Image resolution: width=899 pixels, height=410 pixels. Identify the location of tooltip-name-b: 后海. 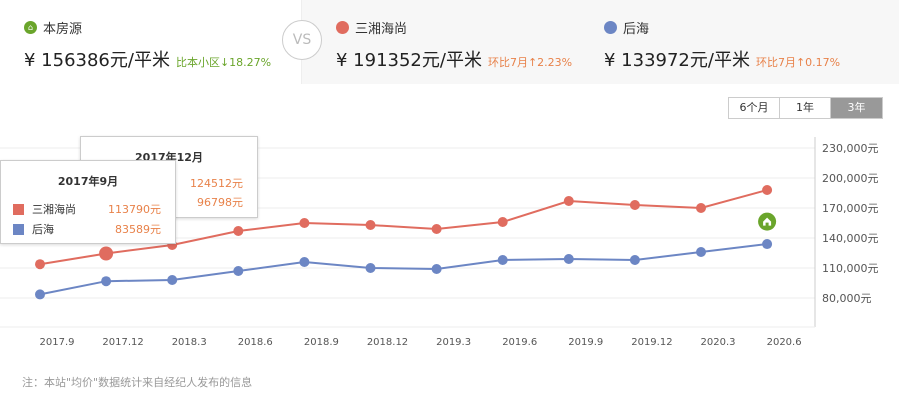
(43, 229).